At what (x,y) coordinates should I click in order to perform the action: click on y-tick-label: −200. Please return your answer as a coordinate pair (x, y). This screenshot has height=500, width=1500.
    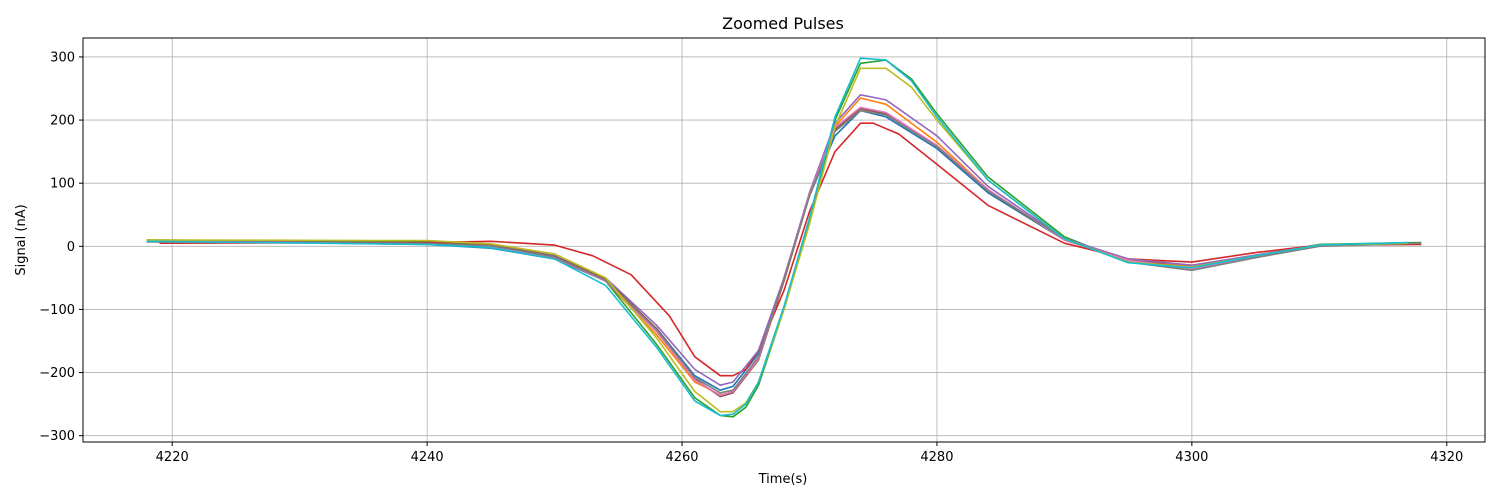
    Looking at the image, I should click on (57, 373).